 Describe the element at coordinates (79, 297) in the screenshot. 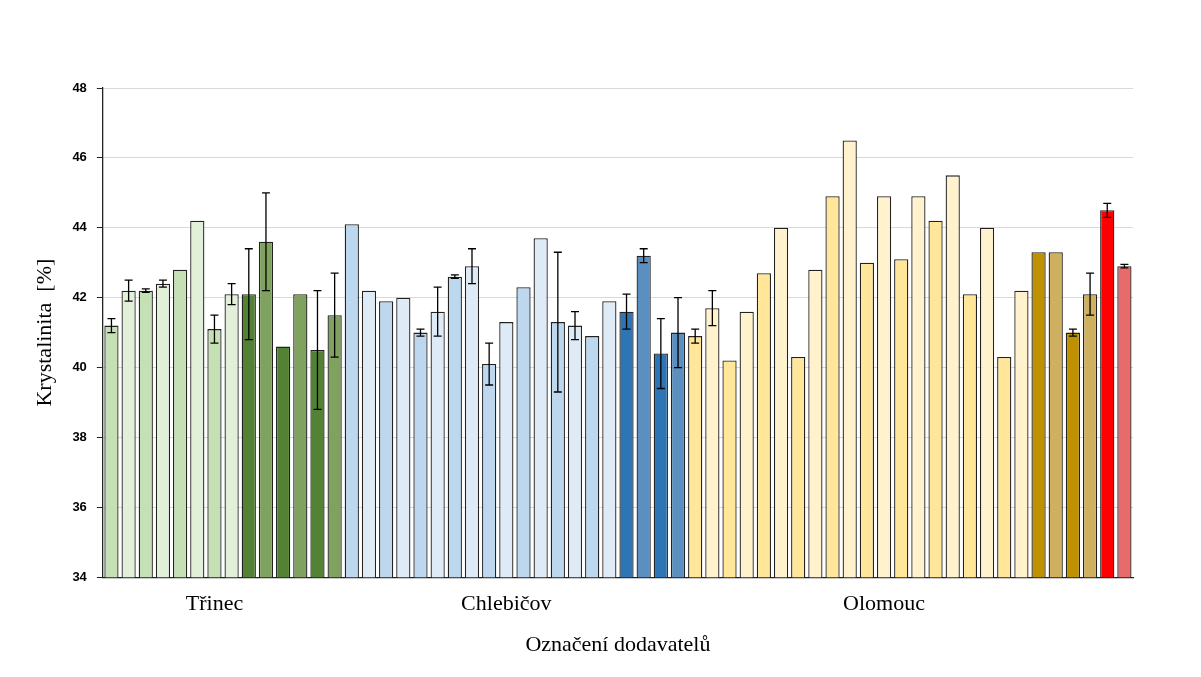

I see `y-tick-label: 42` at that location.